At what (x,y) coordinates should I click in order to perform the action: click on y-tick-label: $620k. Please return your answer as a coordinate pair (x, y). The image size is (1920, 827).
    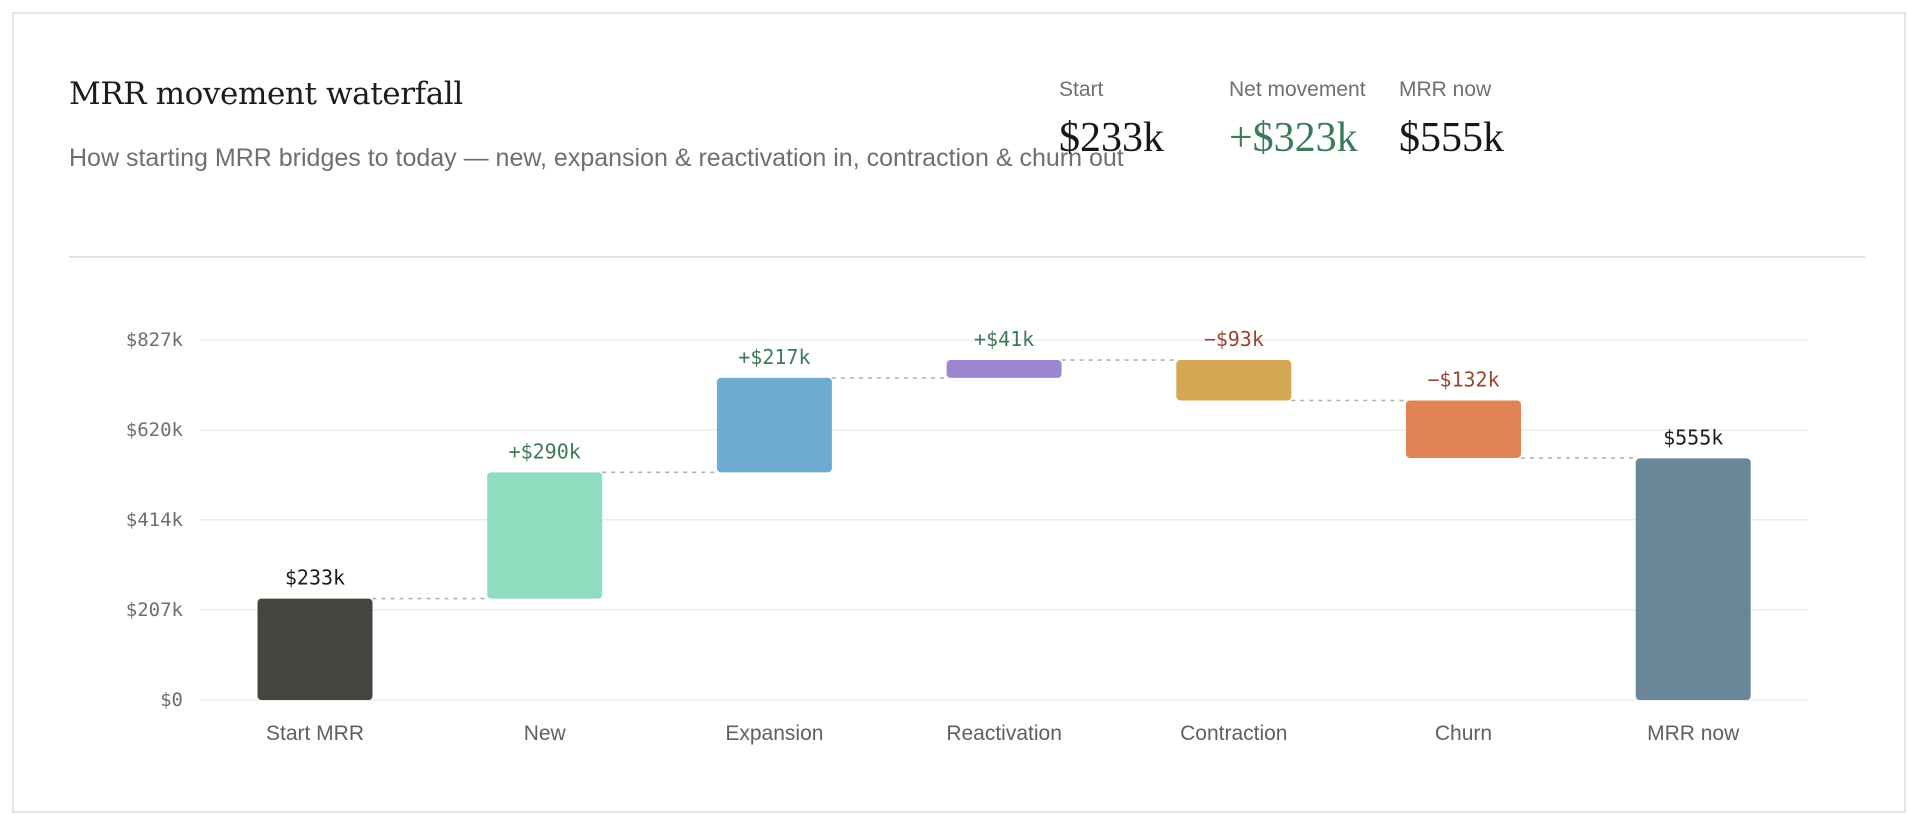
    Looking at the image, I should click on (155, 430).